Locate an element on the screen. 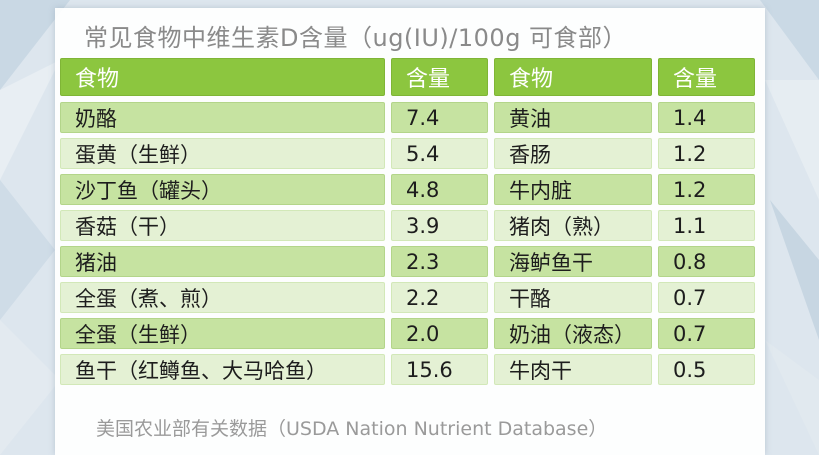 The width and height of the screenshot is (819, 455). table-row: 鱼干（红鳟鱼、大马哈鱼） 15.6 牛肉干 0.5 is located at coordinates (407, 369).